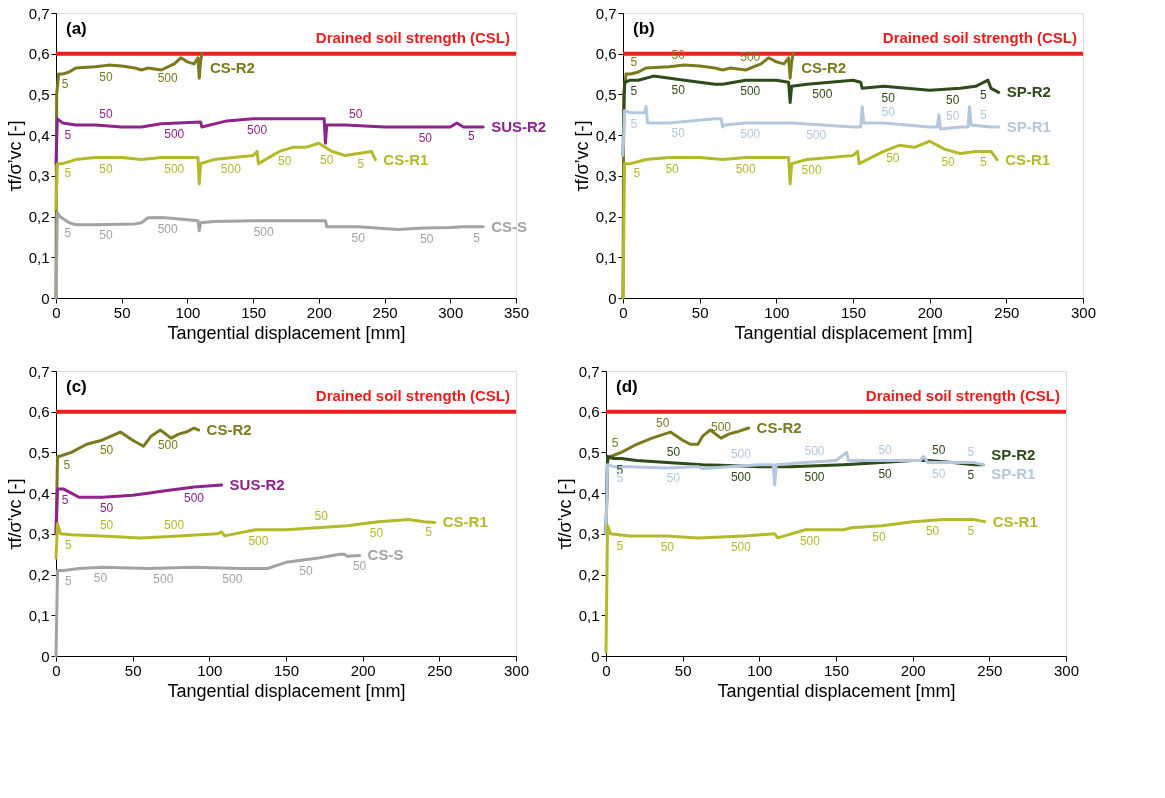 The image size is (1165, 798). I want to click on series-label: SUS-R2, so click(257, 484).